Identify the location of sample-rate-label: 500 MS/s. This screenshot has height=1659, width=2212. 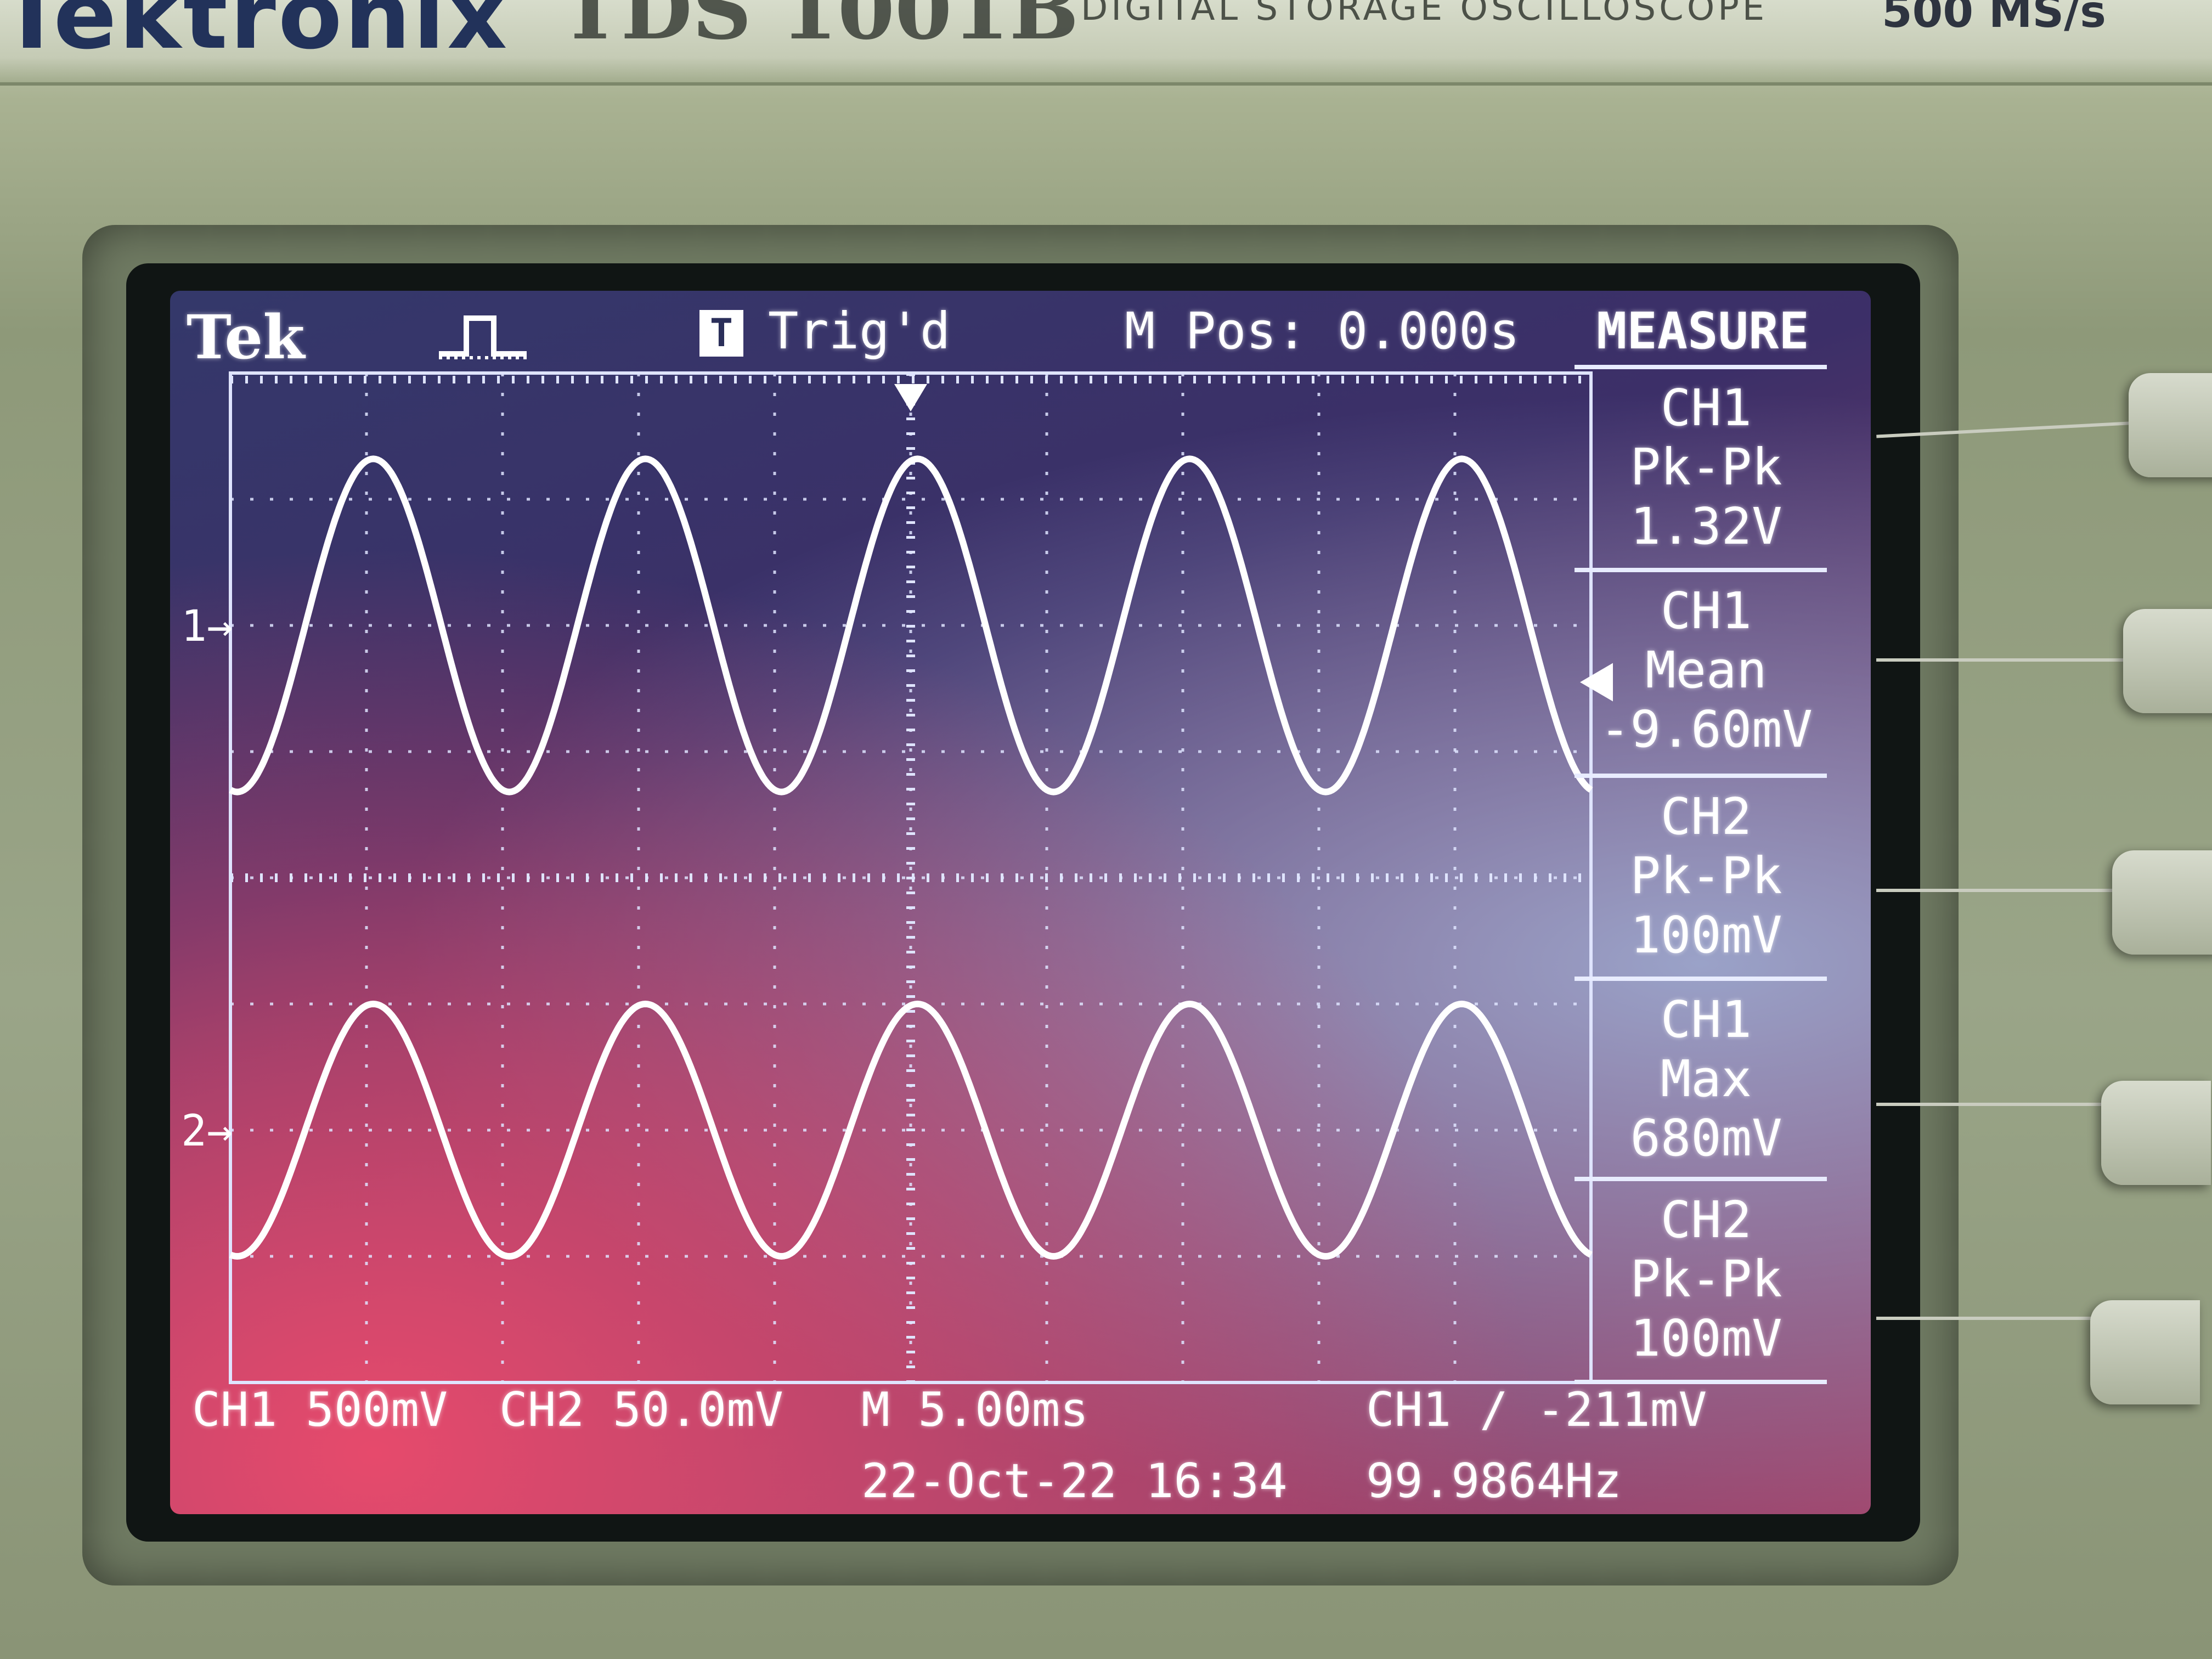
(1994, 19).